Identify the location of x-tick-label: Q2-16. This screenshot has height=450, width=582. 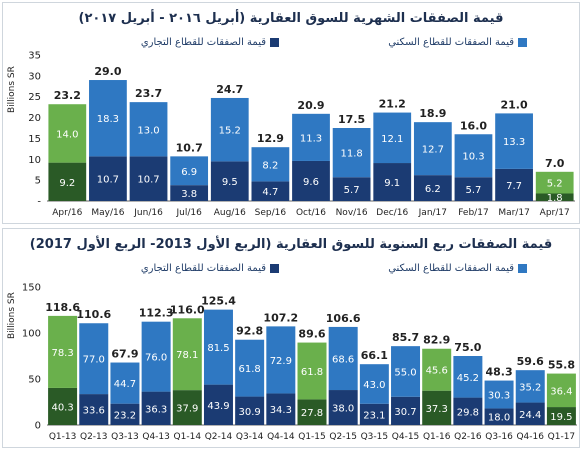
(468, 437).